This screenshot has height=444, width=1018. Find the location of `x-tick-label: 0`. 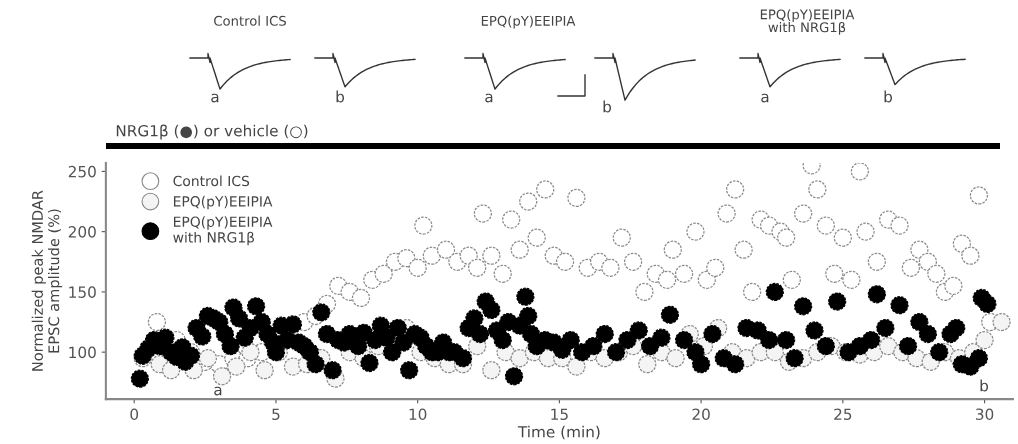

x-tick-label: 0 is located at coordinates (134, 414).